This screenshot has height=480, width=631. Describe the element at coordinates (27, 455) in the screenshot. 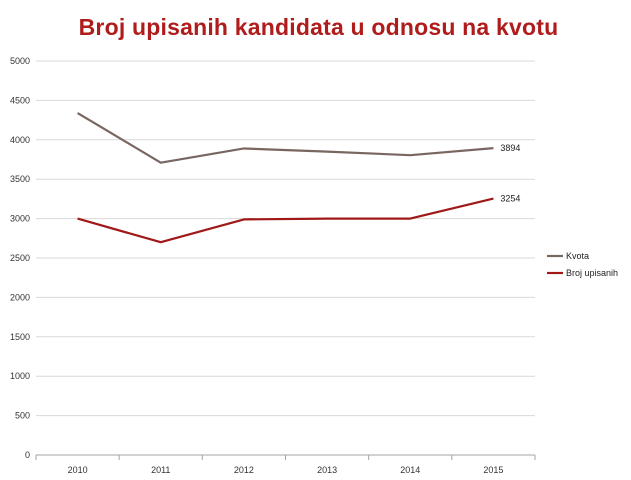

I see `y-tick-label: 0` at that location.